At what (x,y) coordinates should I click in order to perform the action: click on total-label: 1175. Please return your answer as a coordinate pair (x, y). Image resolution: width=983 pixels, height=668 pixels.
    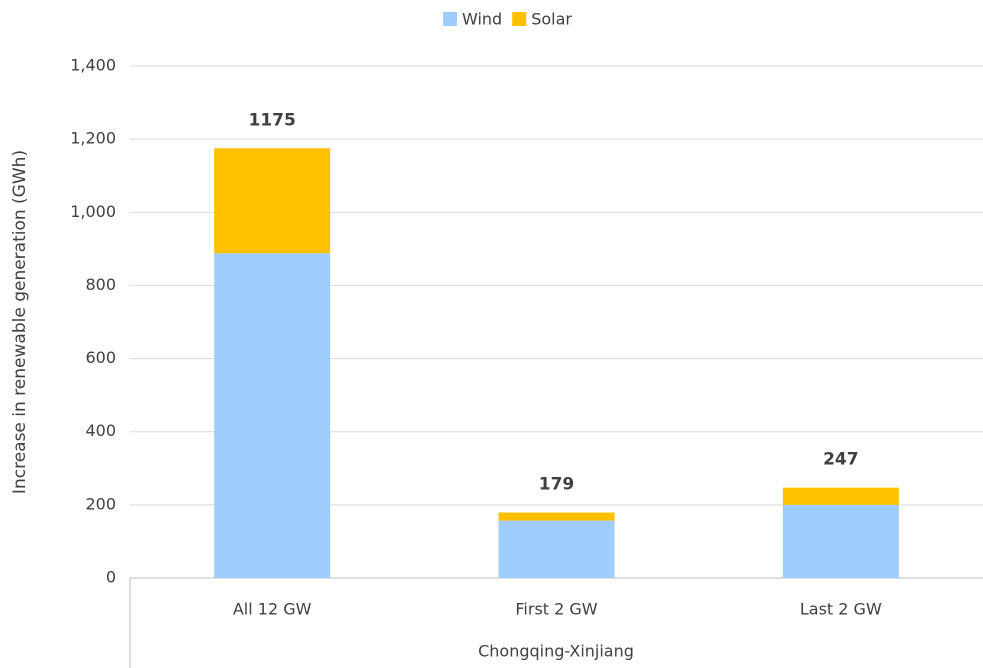
    Looking at the image, I should click on (272, 120).